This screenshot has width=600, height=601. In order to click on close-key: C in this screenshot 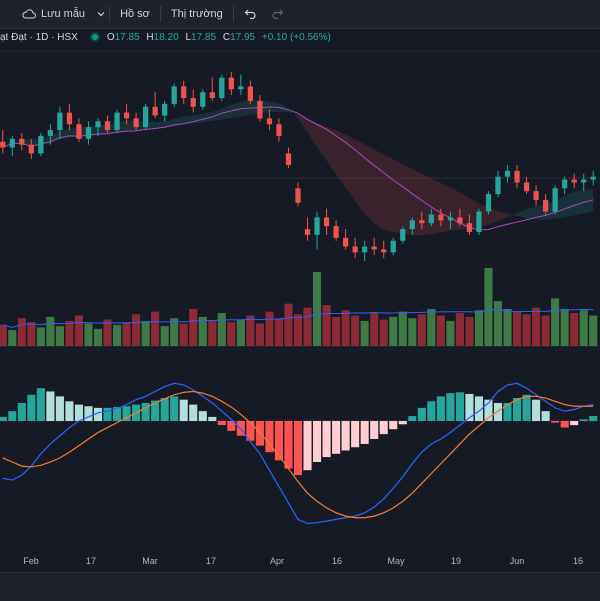, I will do `click(226, 37)`.